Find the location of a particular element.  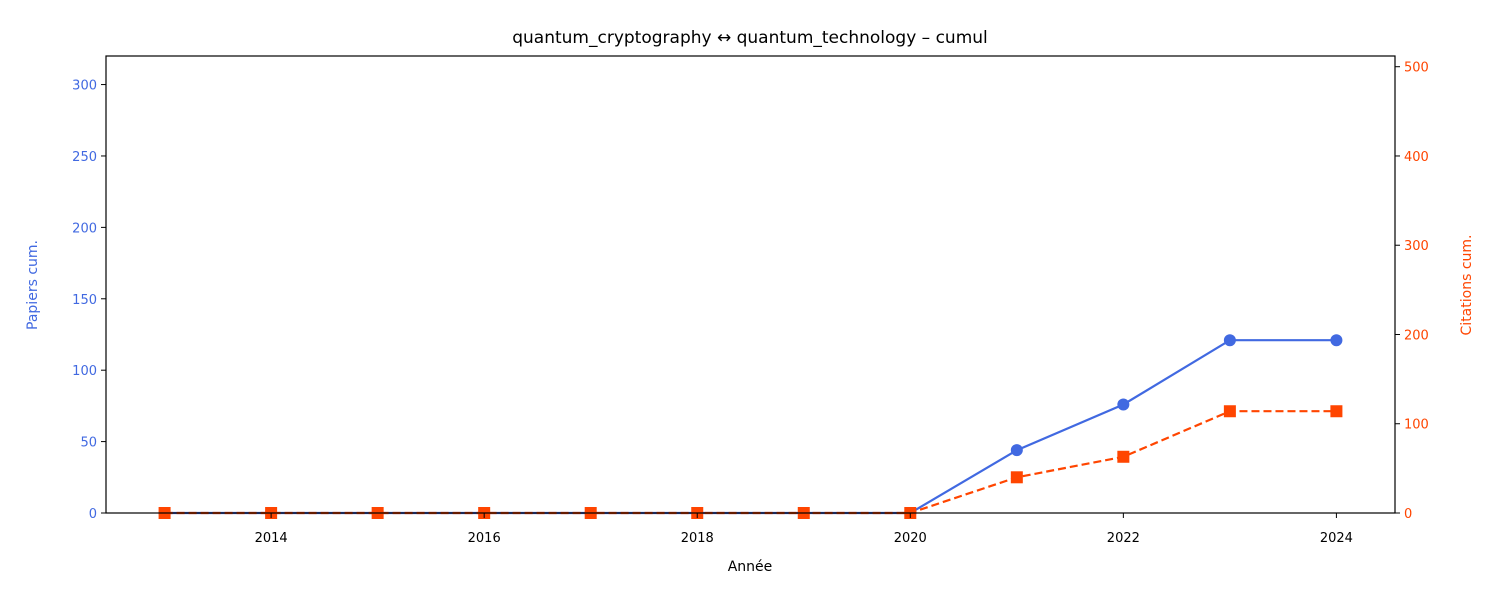

x-tick-label: 2020 is located at coordinates (910, 538).